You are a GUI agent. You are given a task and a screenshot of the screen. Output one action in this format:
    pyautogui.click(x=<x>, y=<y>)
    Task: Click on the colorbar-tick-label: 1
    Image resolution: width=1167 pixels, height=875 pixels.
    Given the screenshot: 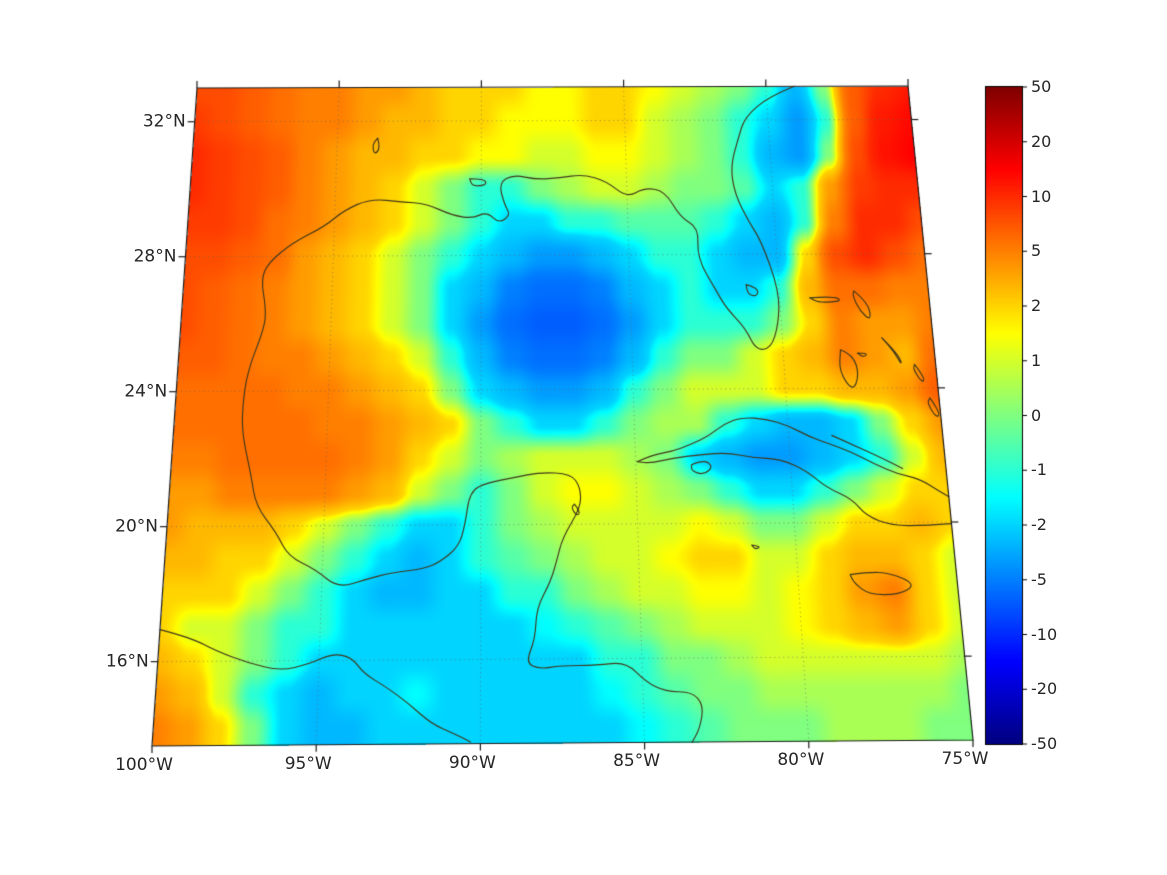 What is the action you would take?
    pyautogui.click(x=1036, y=360)
    